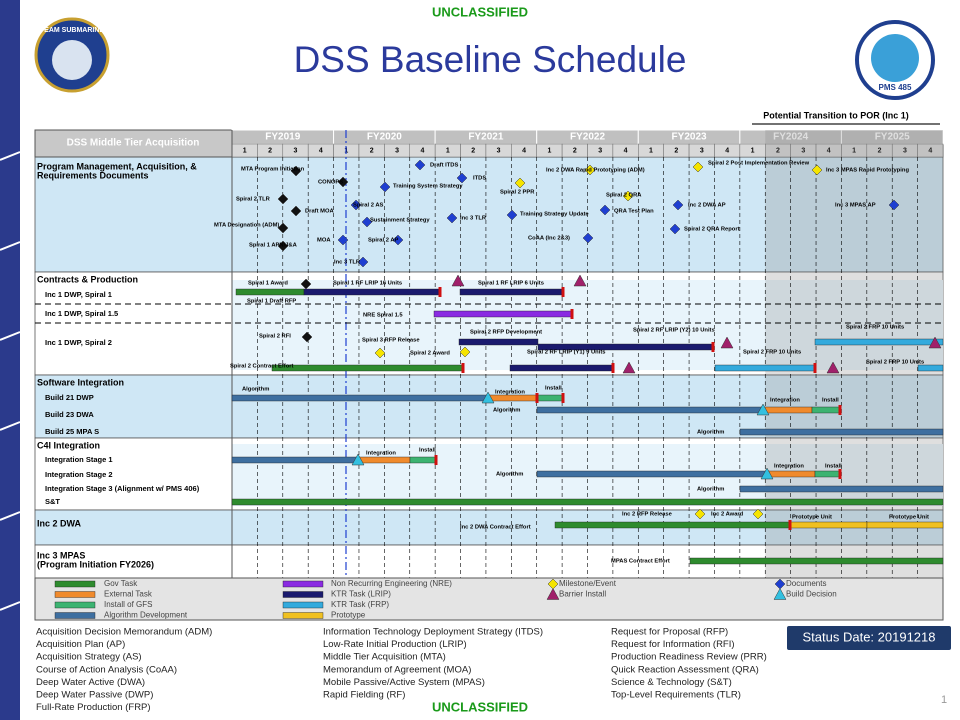  I want to click on annotation: MOA, so click(324, 241).